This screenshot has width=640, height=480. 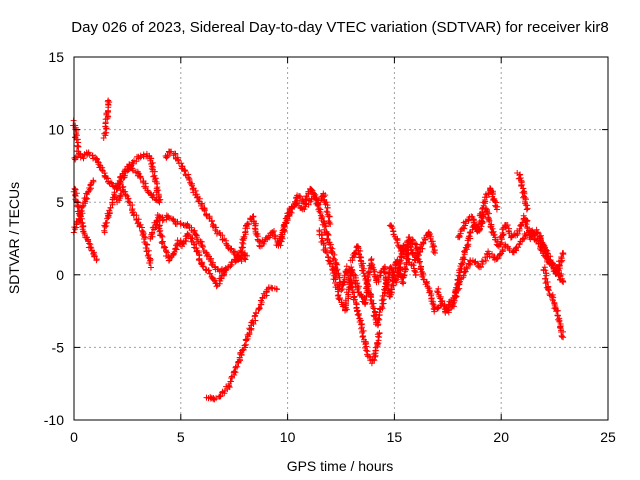 I want to click on x-tick-label: 15, so click(x=395, y=437).